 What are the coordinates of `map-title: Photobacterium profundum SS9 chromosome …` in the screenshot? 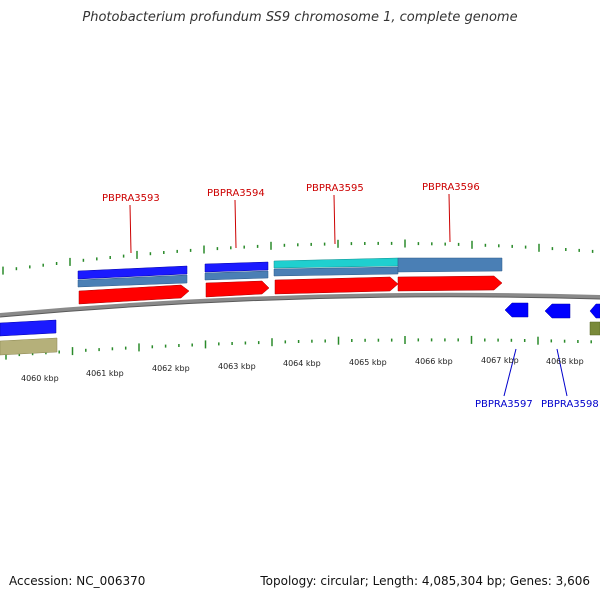 It's located at (300, 17).